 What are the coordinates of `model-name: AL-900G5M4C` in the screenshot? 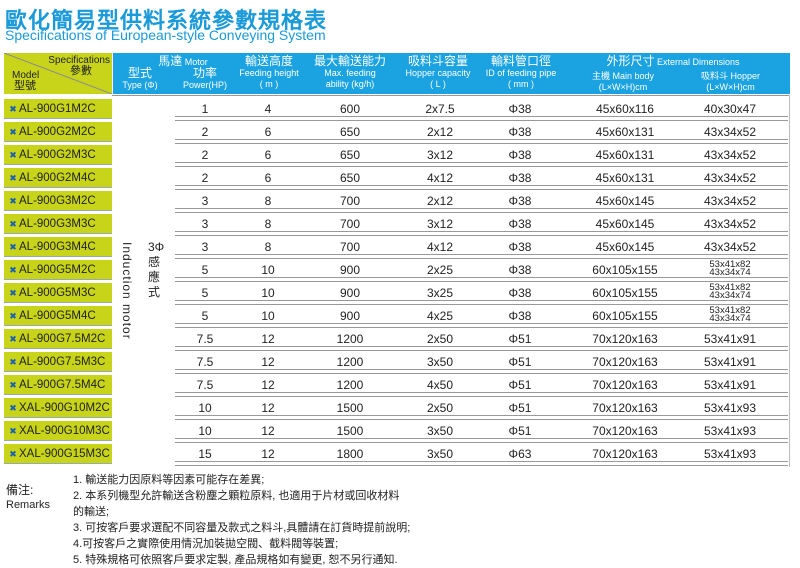 It's located at (57, 316).